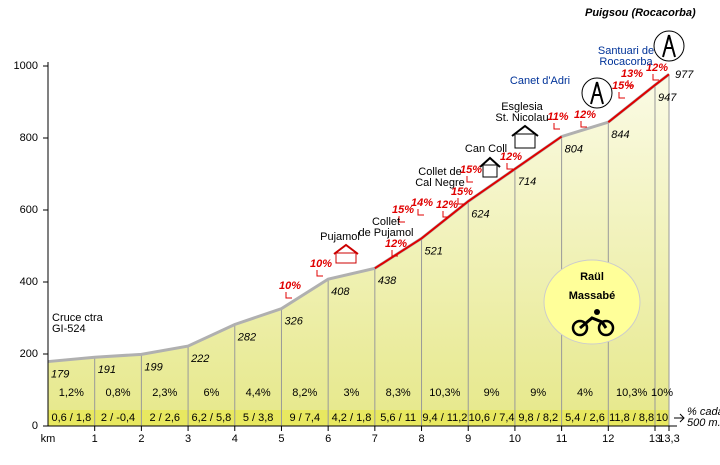 This screenshot has height=465, width=720. Describe the element at coordinates (668, 439) in the screenshot. I see `x-tick-label: 13,3` at that location.